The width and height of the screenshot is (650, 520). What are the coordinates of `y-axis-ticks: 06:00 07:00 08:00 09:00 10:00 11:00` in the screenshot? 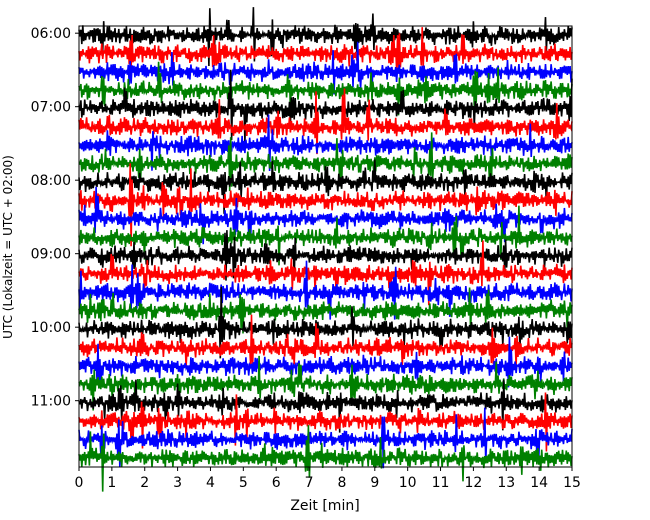 It's located at (55, 218).